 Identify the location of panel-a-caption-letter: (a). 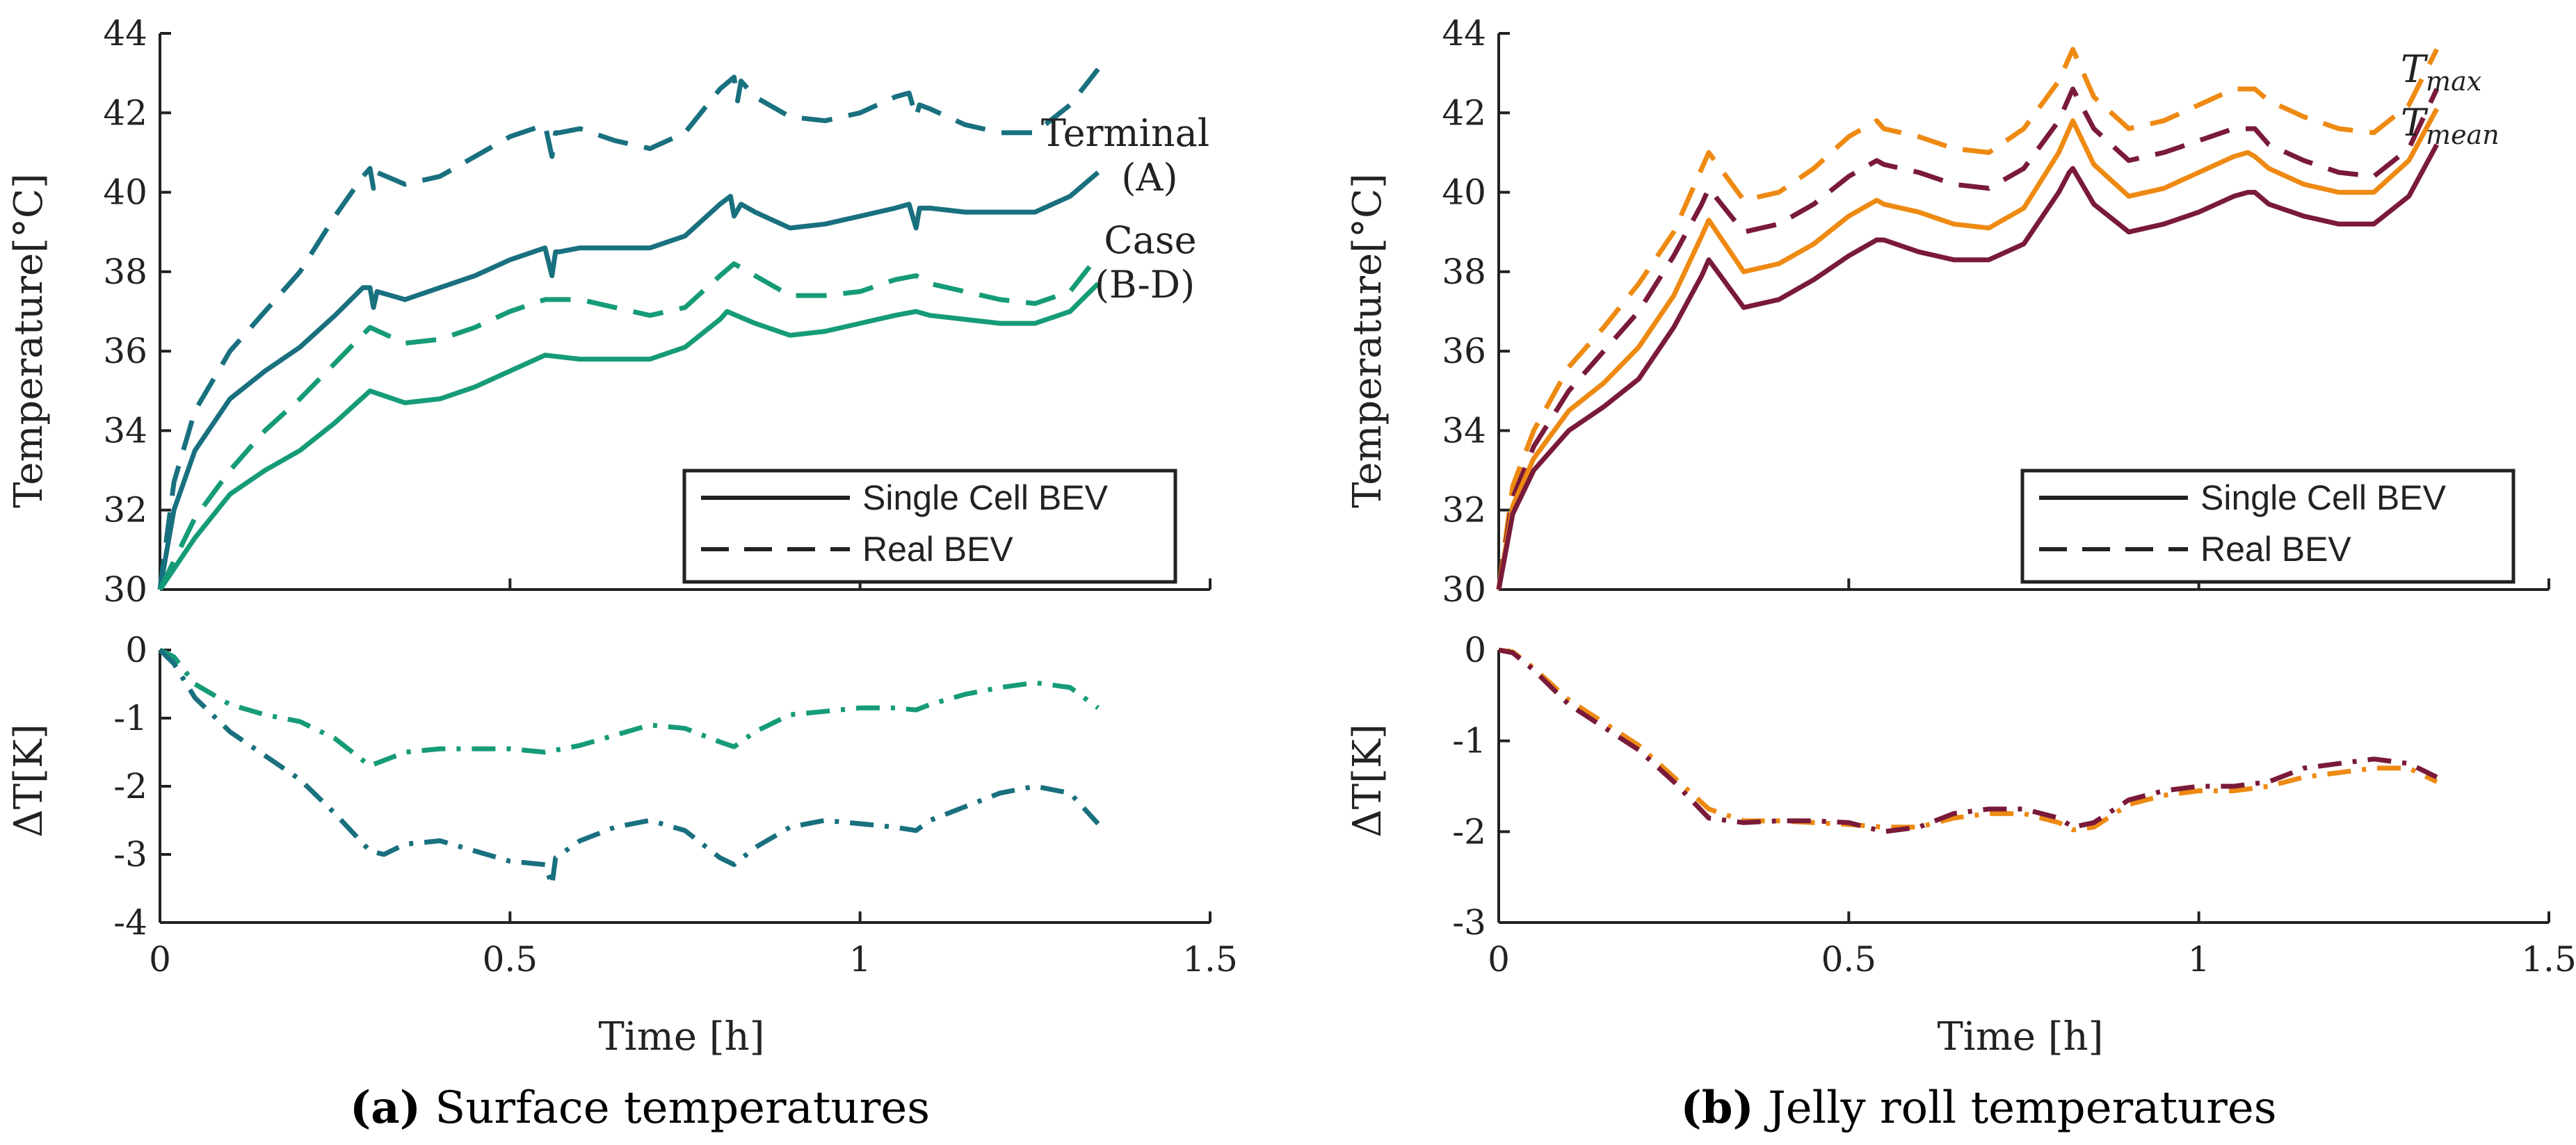
(386, 1108).